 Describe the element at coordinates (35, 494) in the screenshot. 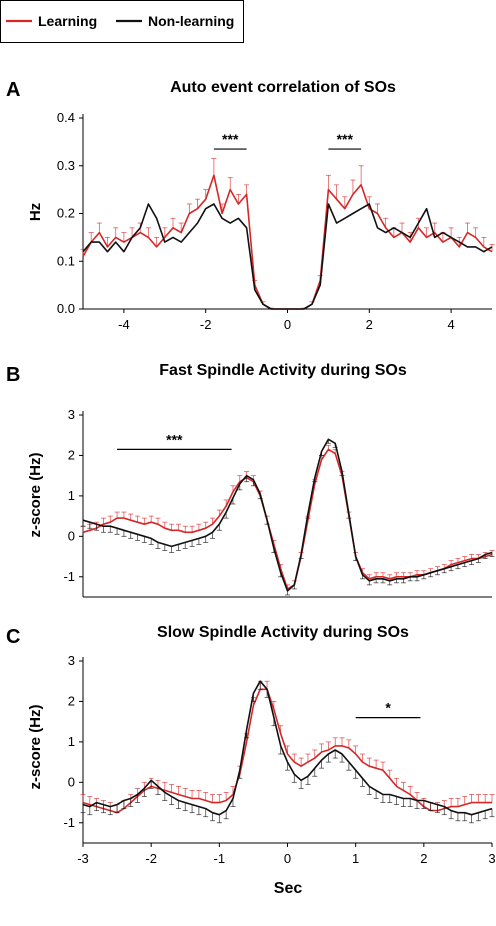

I see `ylabel-b: z-score (Hz)` at that location.